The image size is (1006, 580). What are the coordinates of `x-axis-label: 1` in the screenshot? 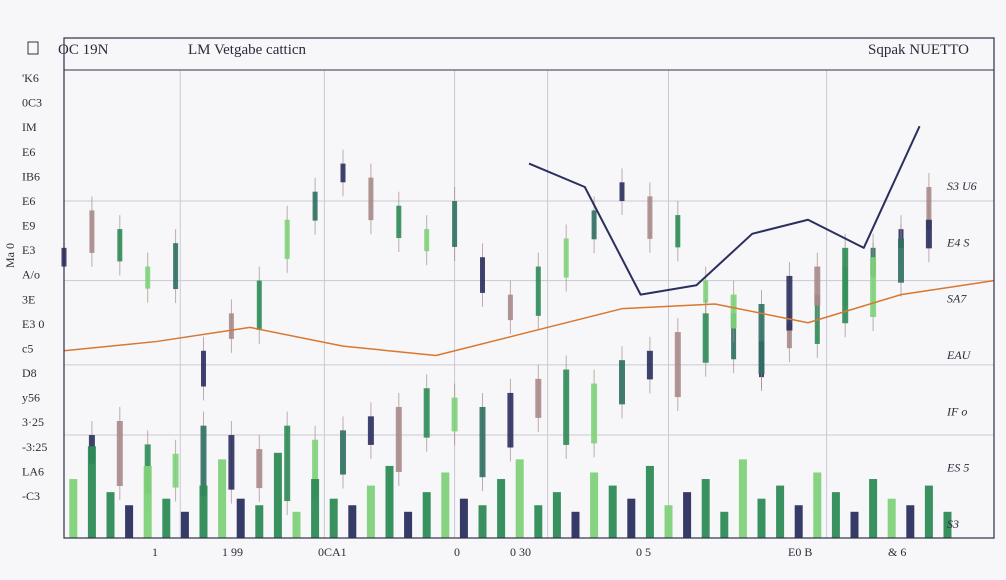 It's located at (155, 552).